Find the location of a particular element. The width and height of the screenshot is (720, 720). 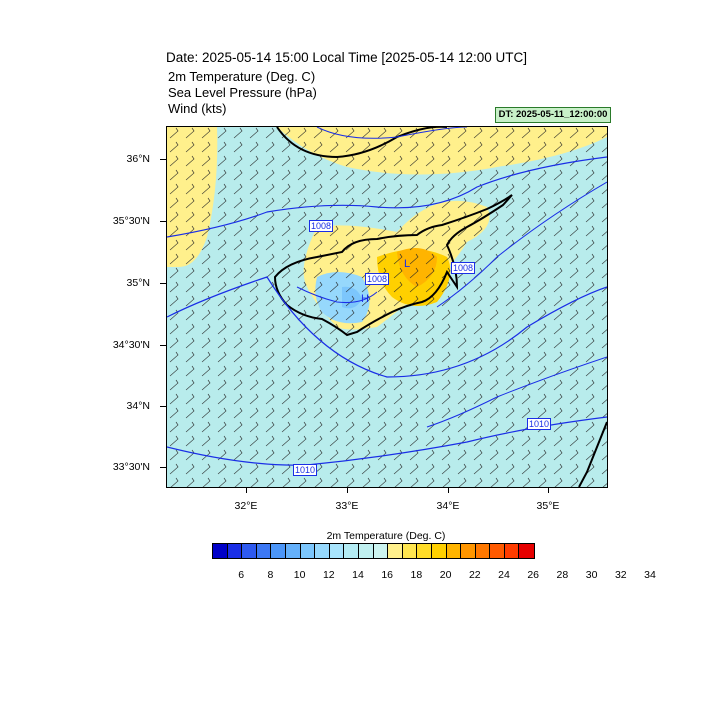

colorbar-label: 12 is located at coordinates (328, 575).